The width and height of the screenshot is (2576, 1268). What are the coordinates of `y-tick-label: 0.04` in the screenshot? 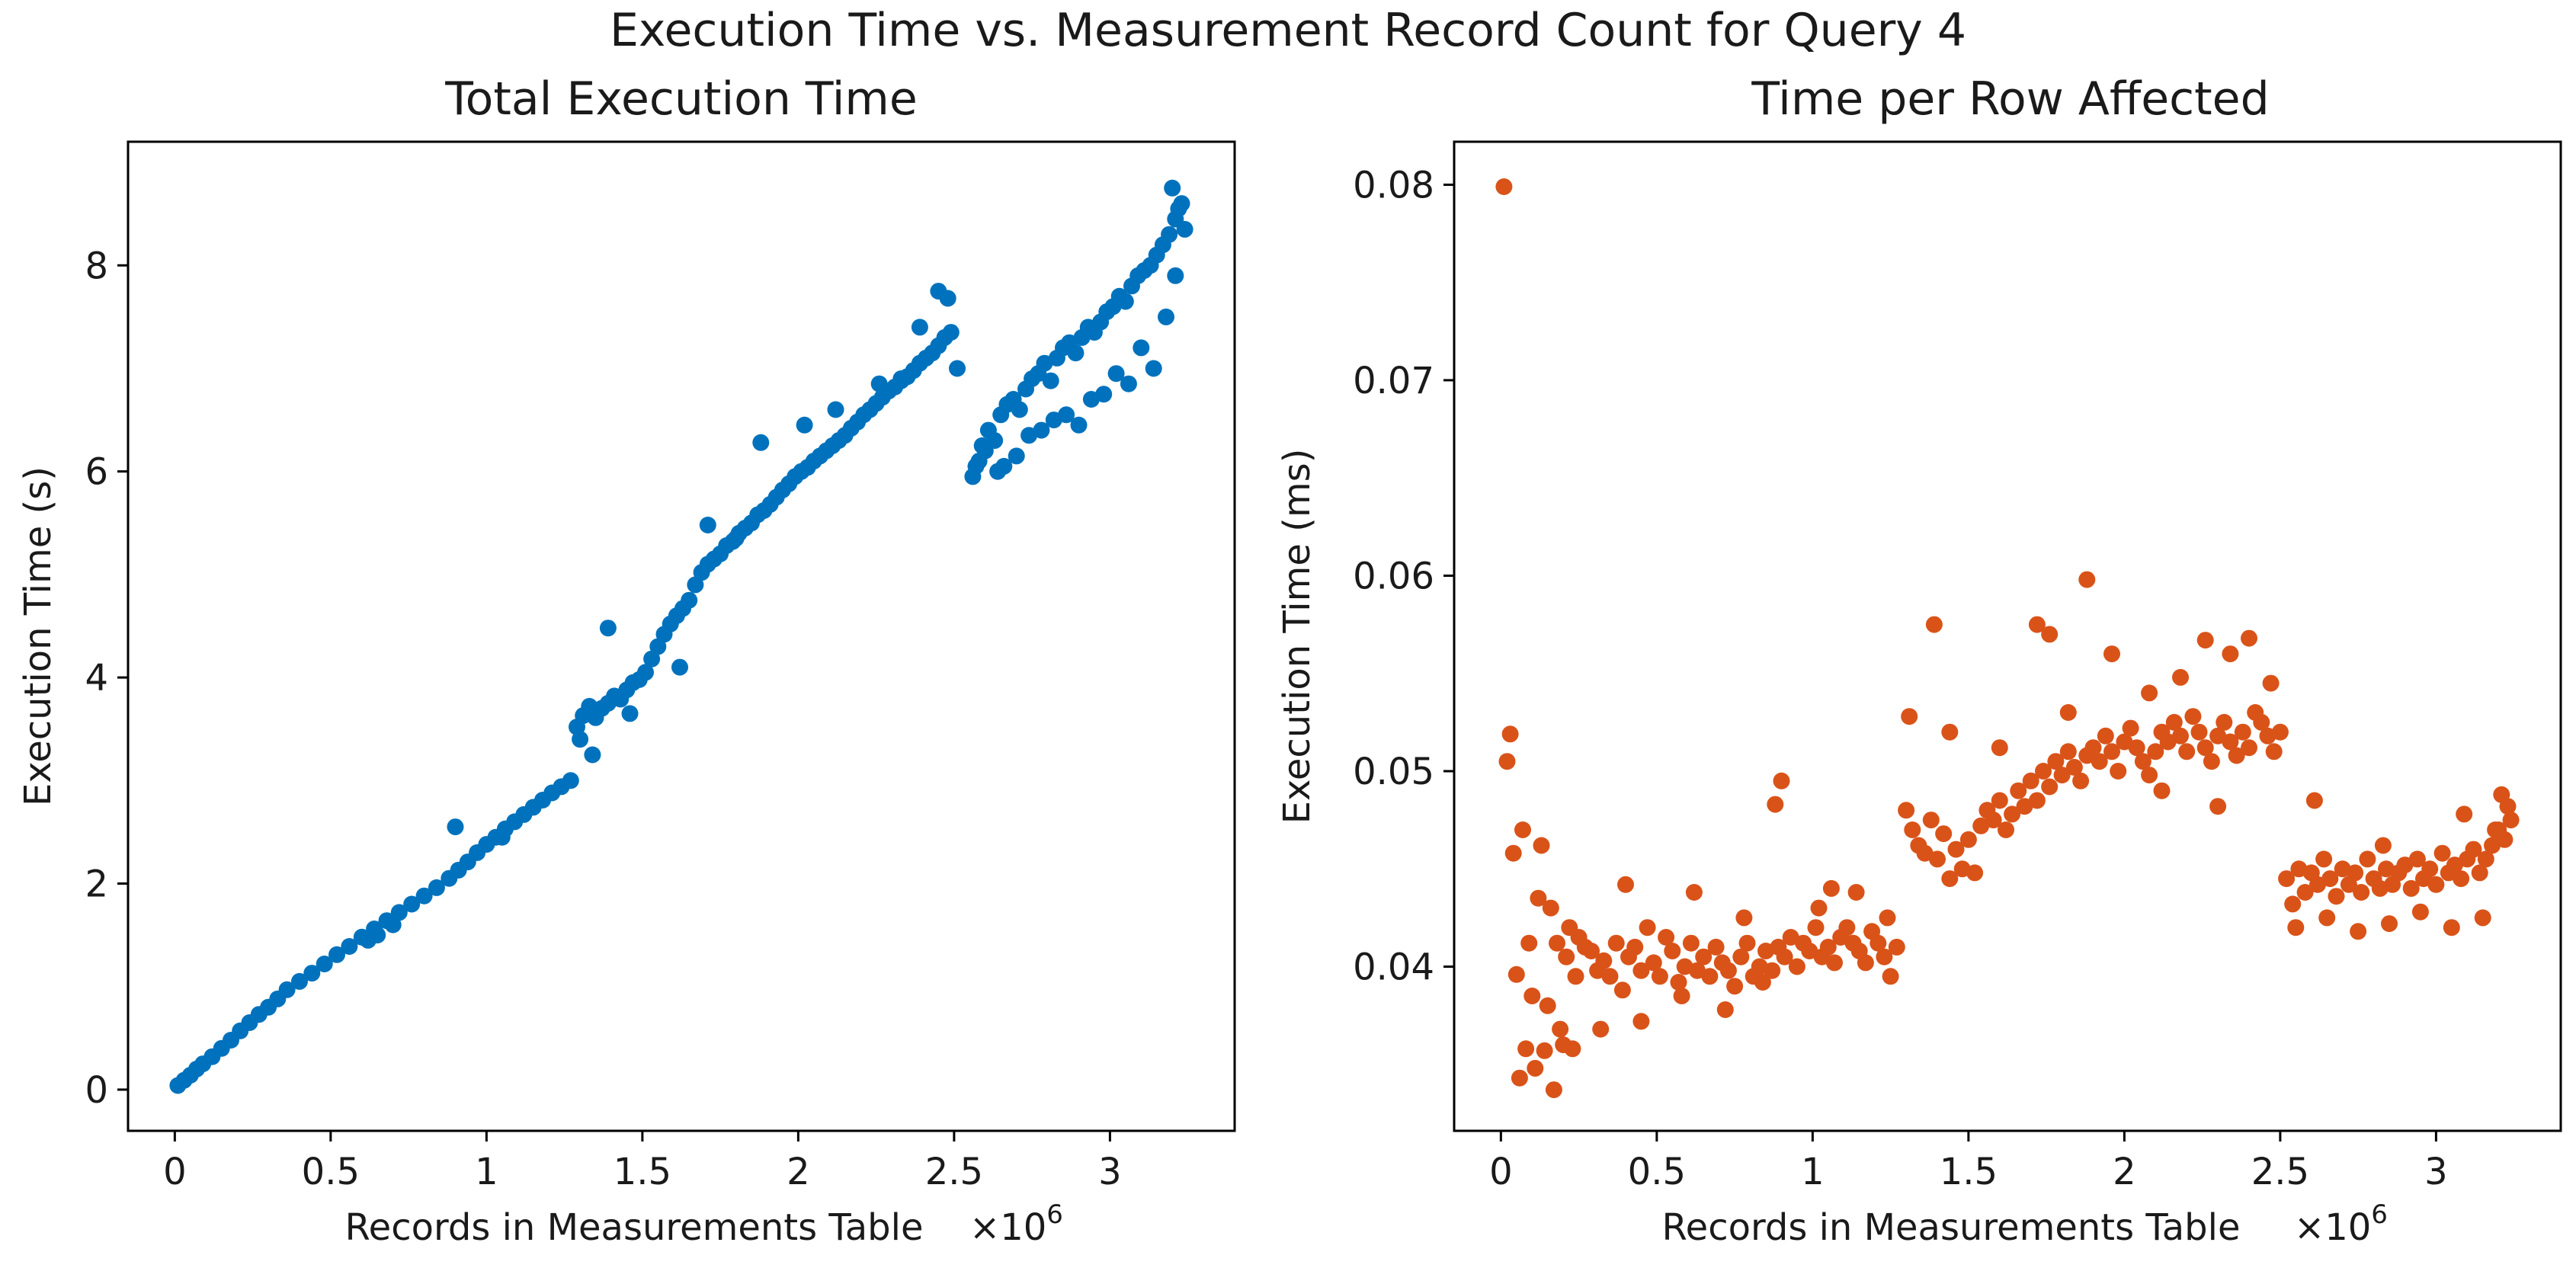 It's located at (1393, 967).